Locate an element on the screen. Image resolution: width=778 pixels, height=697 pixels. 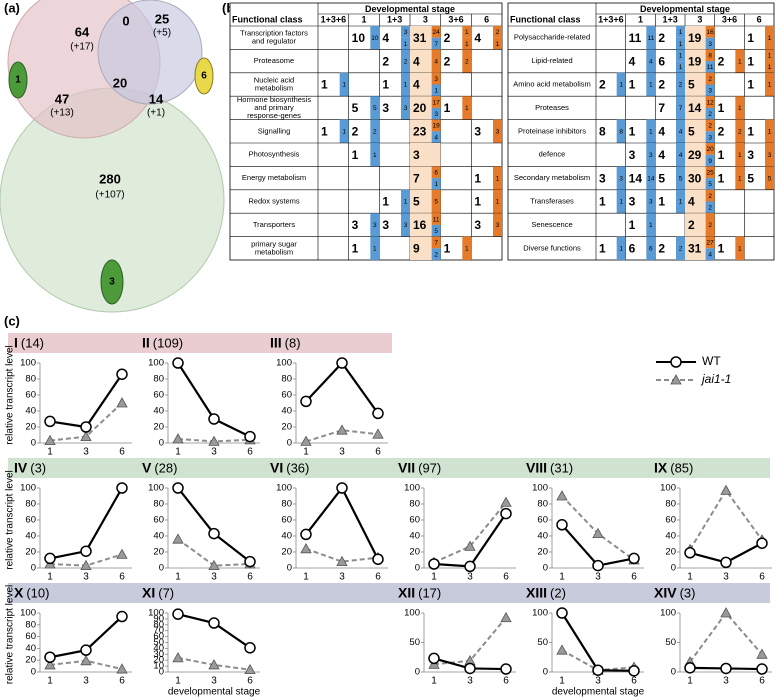
chart-title: I is located at coordinates (16, 343).